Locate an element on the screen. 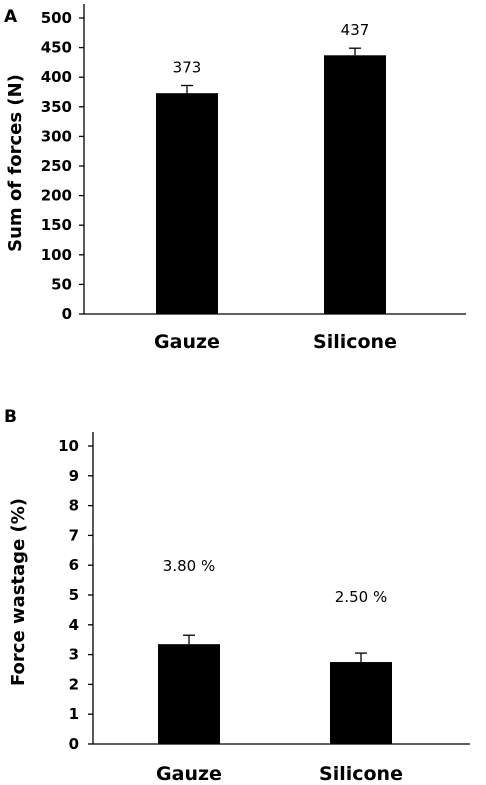  panel-b-y-tick-label: 1 is located at coordinates (74, 714).